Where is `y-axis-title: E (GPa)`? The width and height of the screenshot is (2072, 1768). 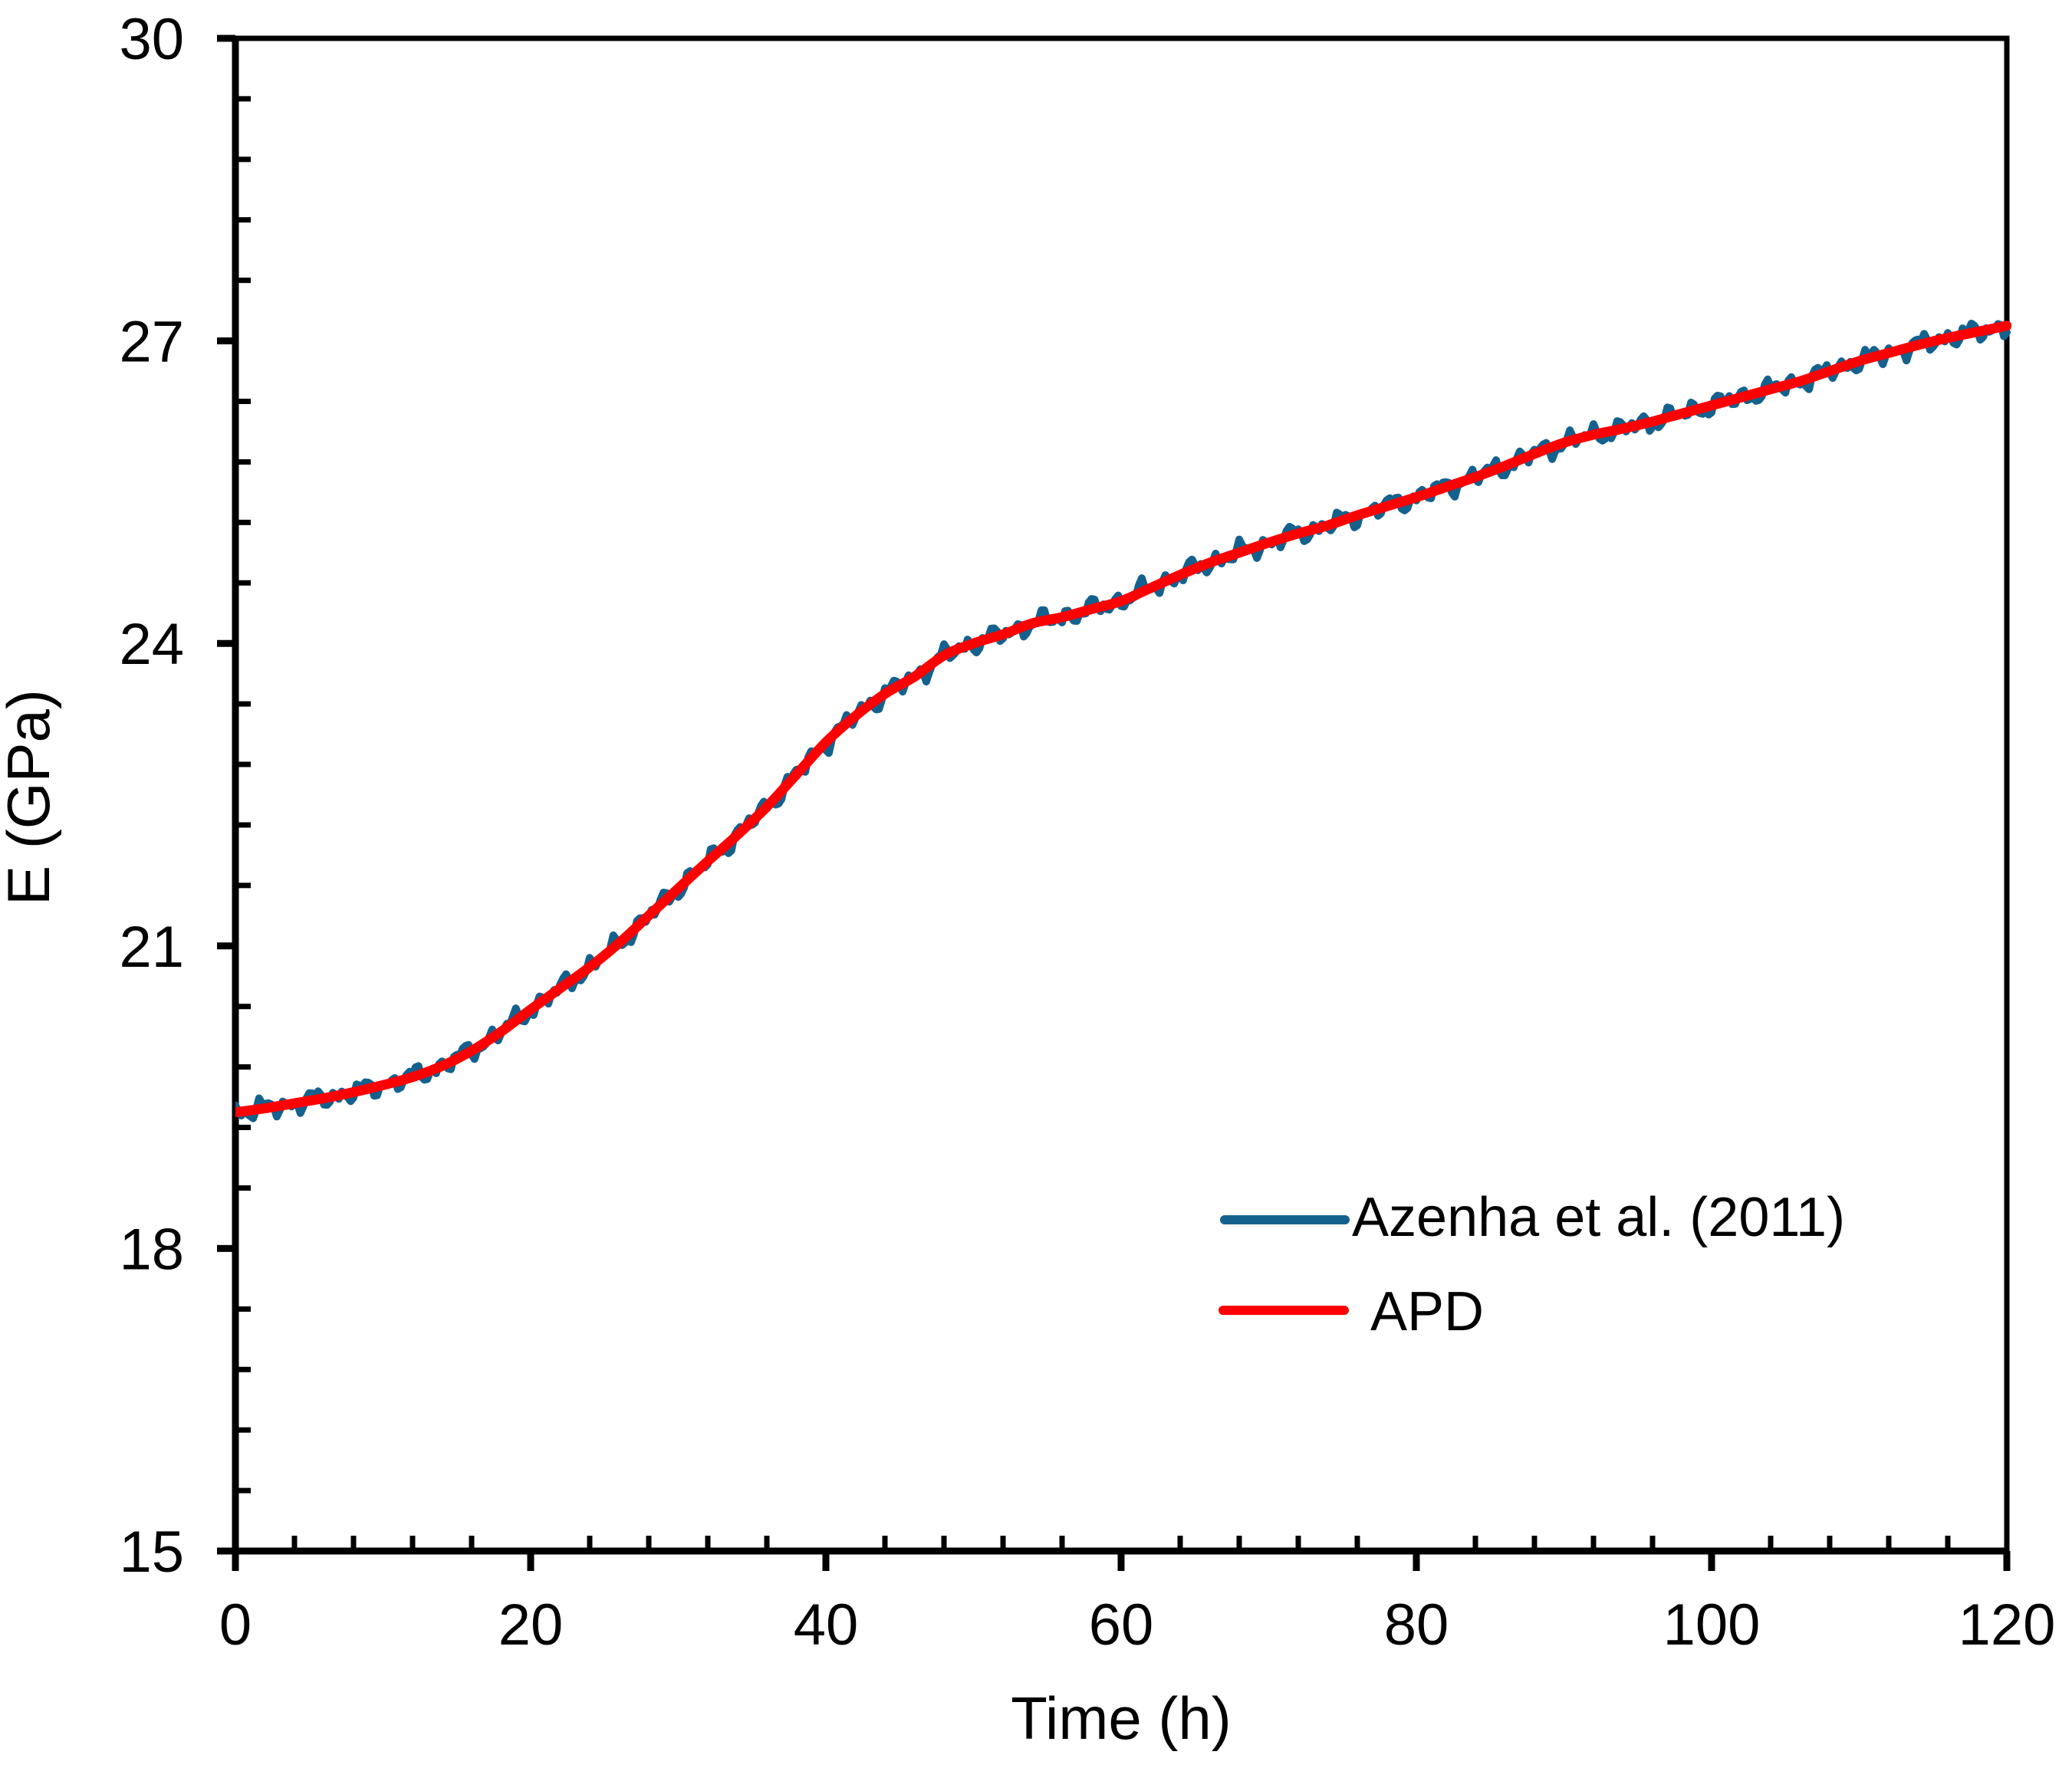 y-axis-title: E (GPa) is located at coordinates (31, 797).